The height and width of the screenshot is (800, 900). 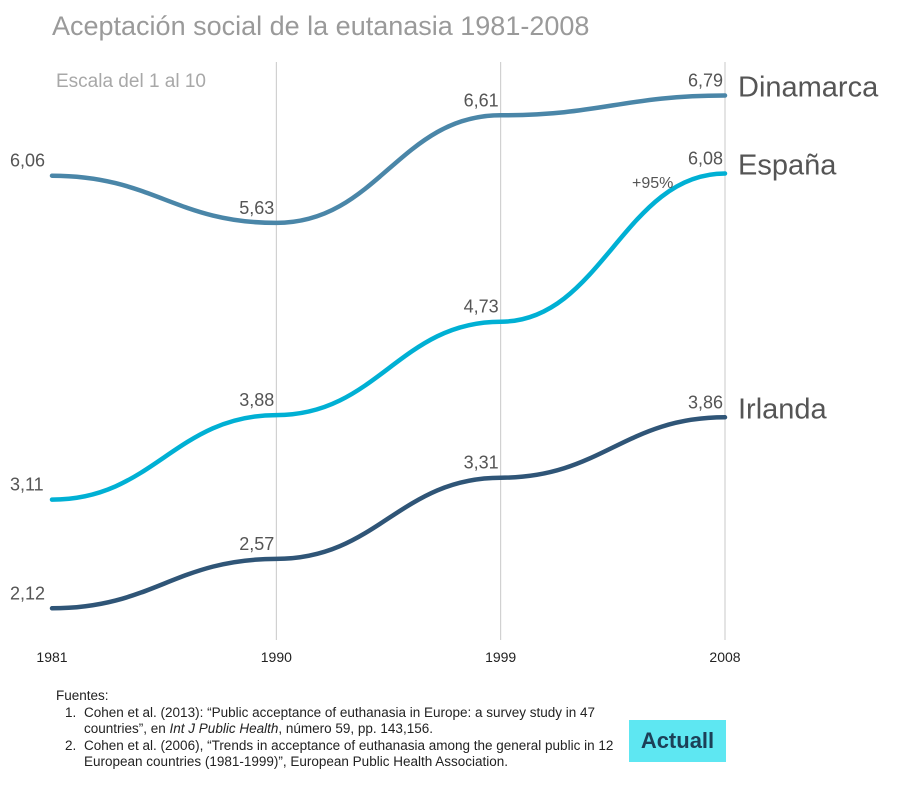 I want to click on x-tick-label: 1990, so click(x=276, y=657).